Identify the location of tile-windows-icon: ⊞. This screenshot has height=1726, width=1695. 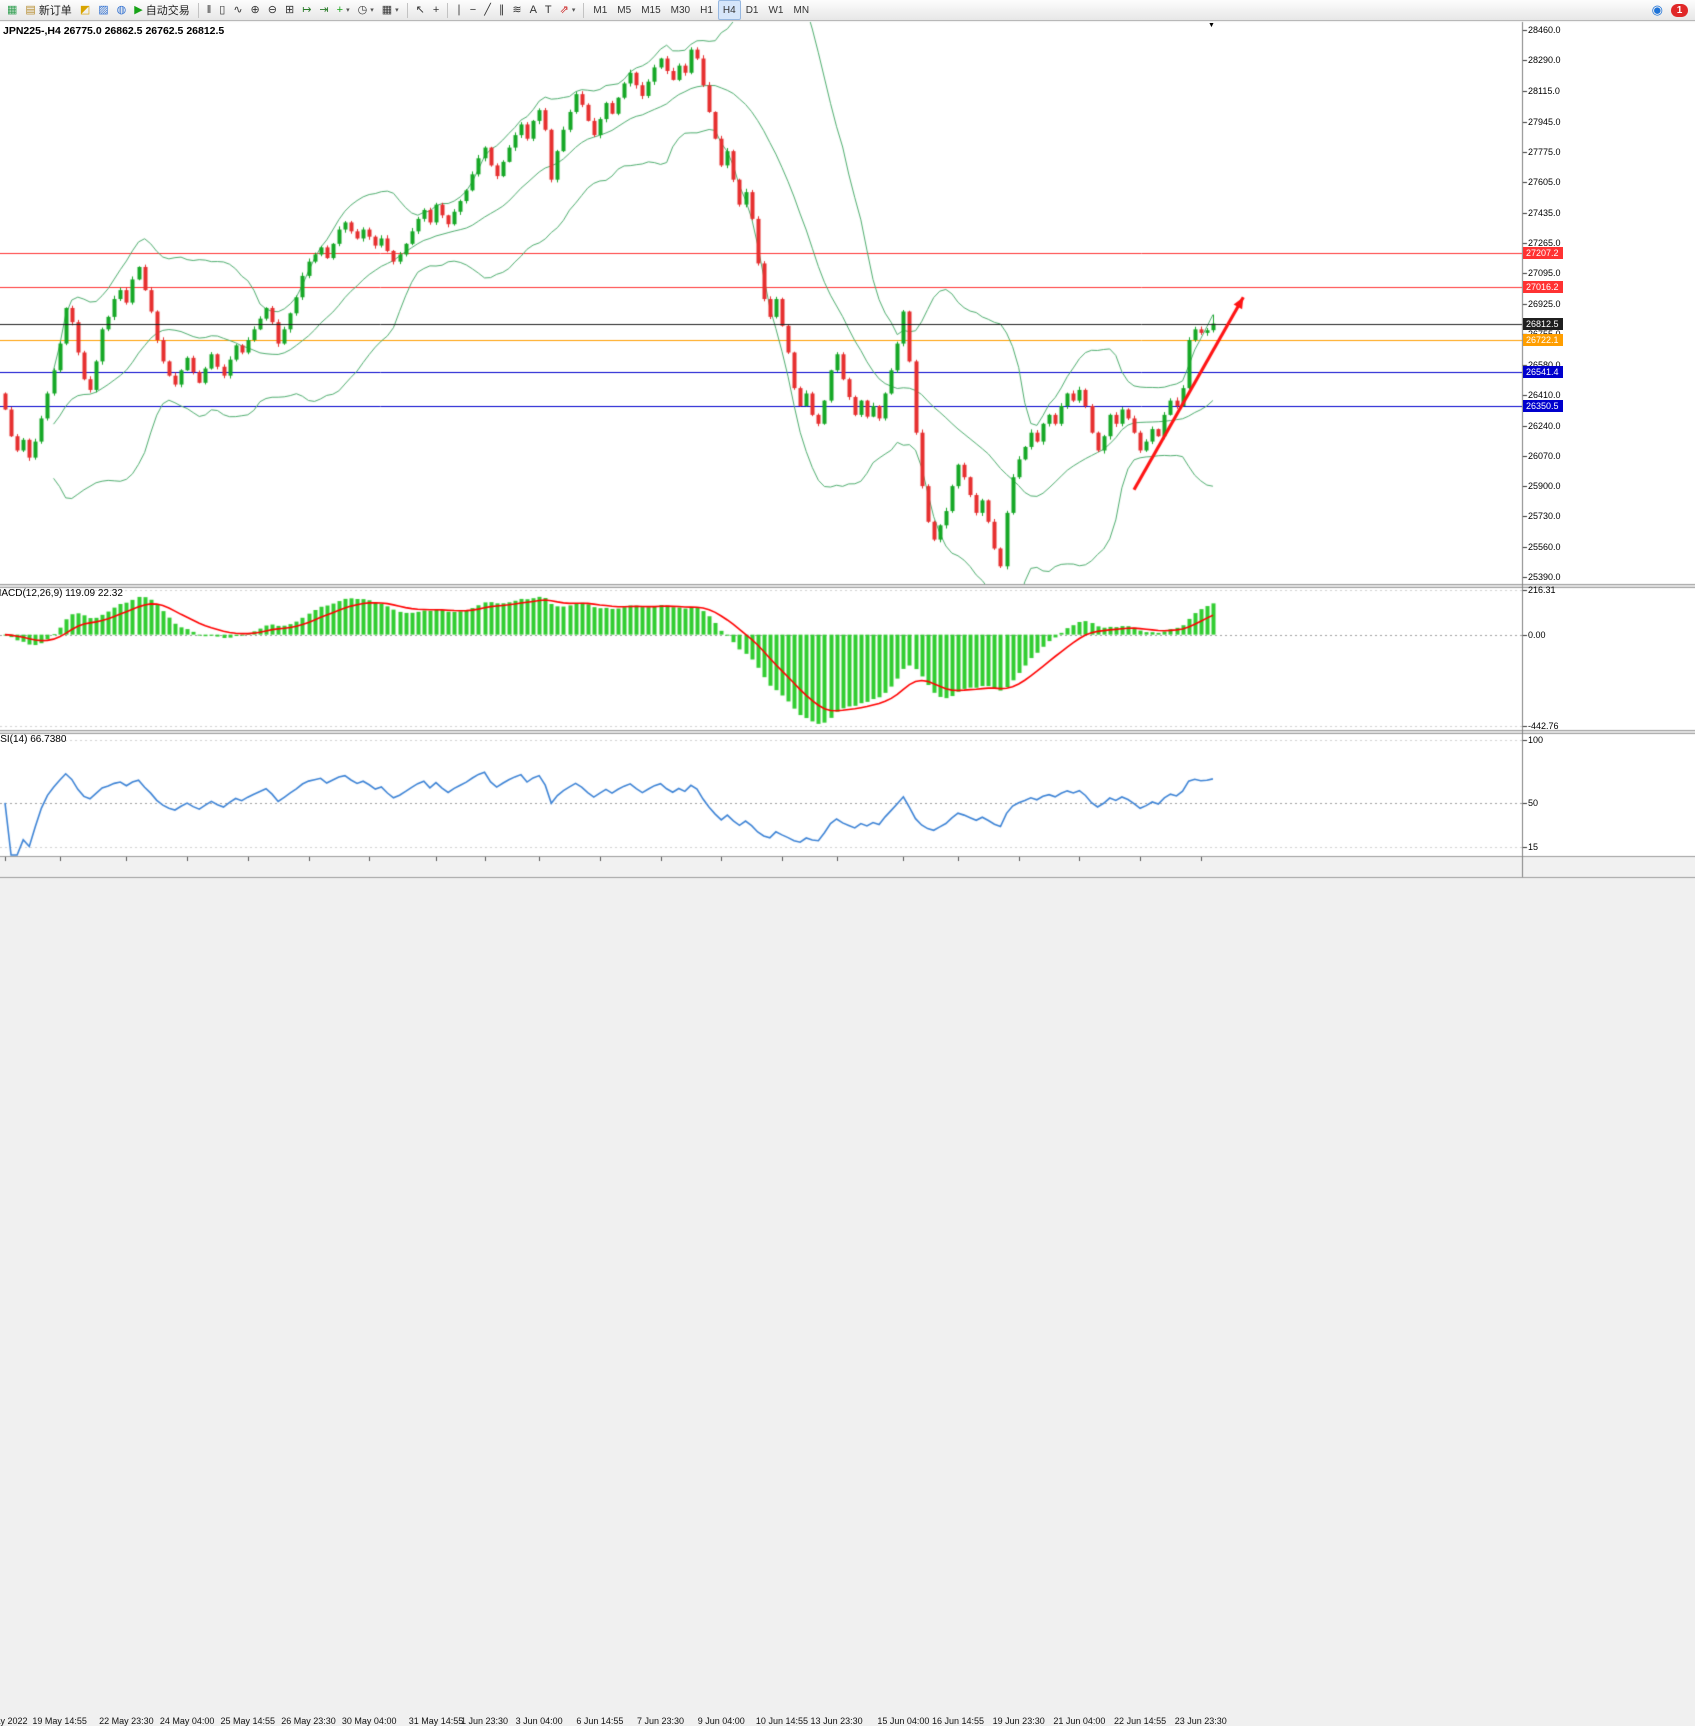
(289, 9).